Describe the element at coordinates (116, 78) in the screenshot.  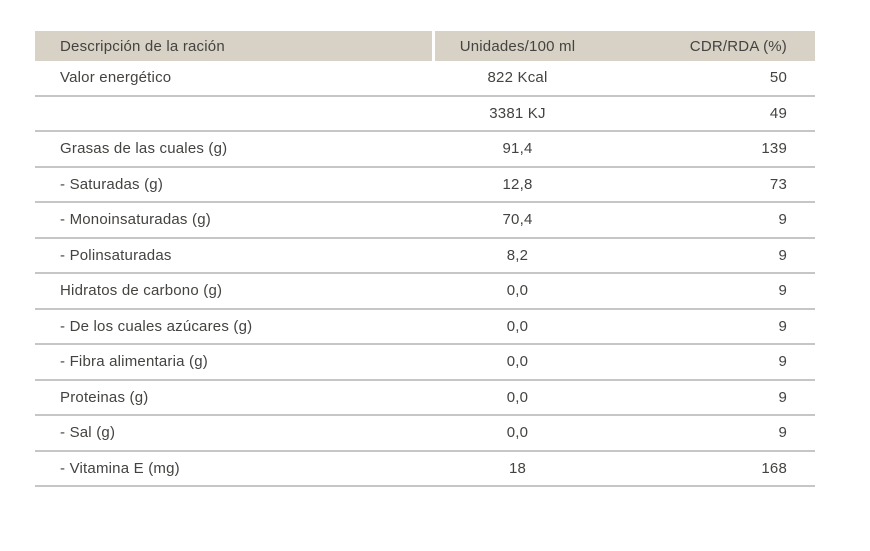
I see `row-description: Valor energético` at that location.